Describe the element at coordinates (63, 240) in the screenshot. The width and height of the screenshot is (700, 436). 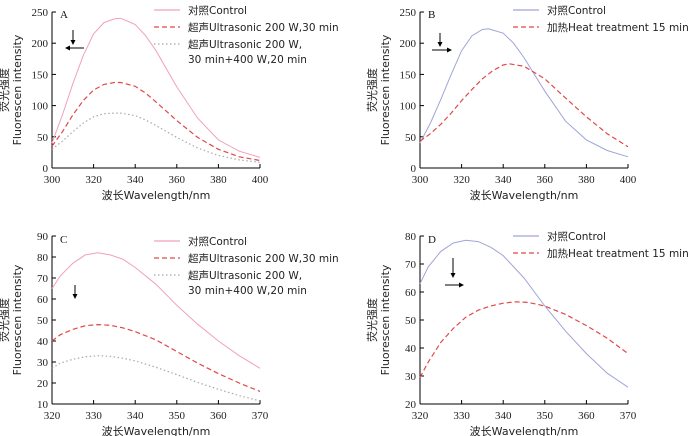
I see `panel-label: C` at that location.